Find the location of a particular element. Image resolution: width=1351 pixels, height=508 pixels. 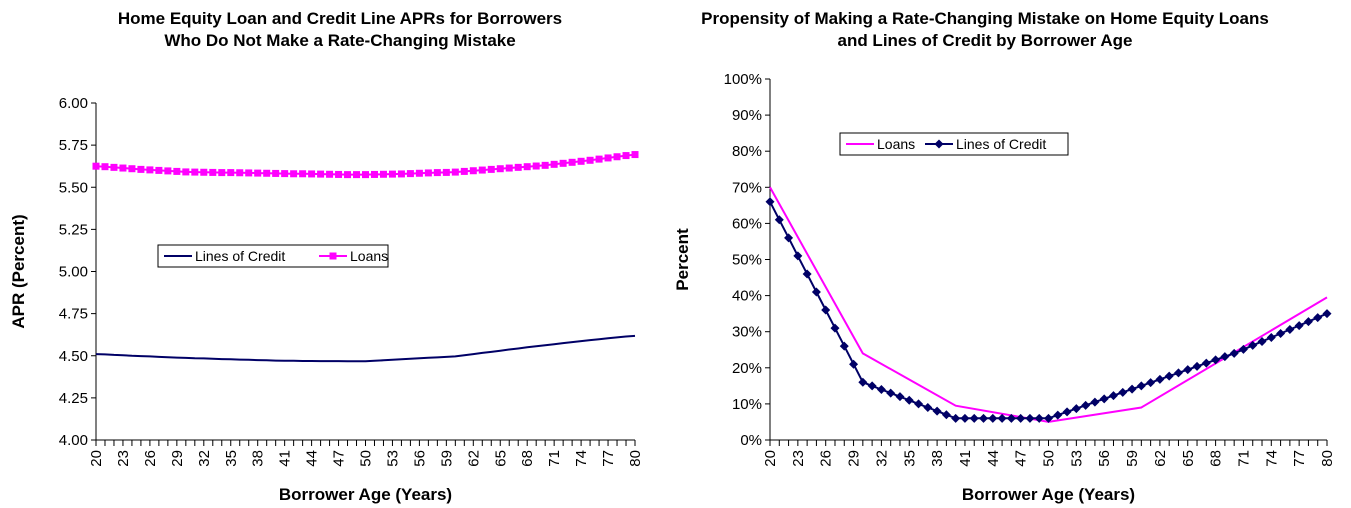

y-tick-label: 0% is located at coordinates (751, 440).